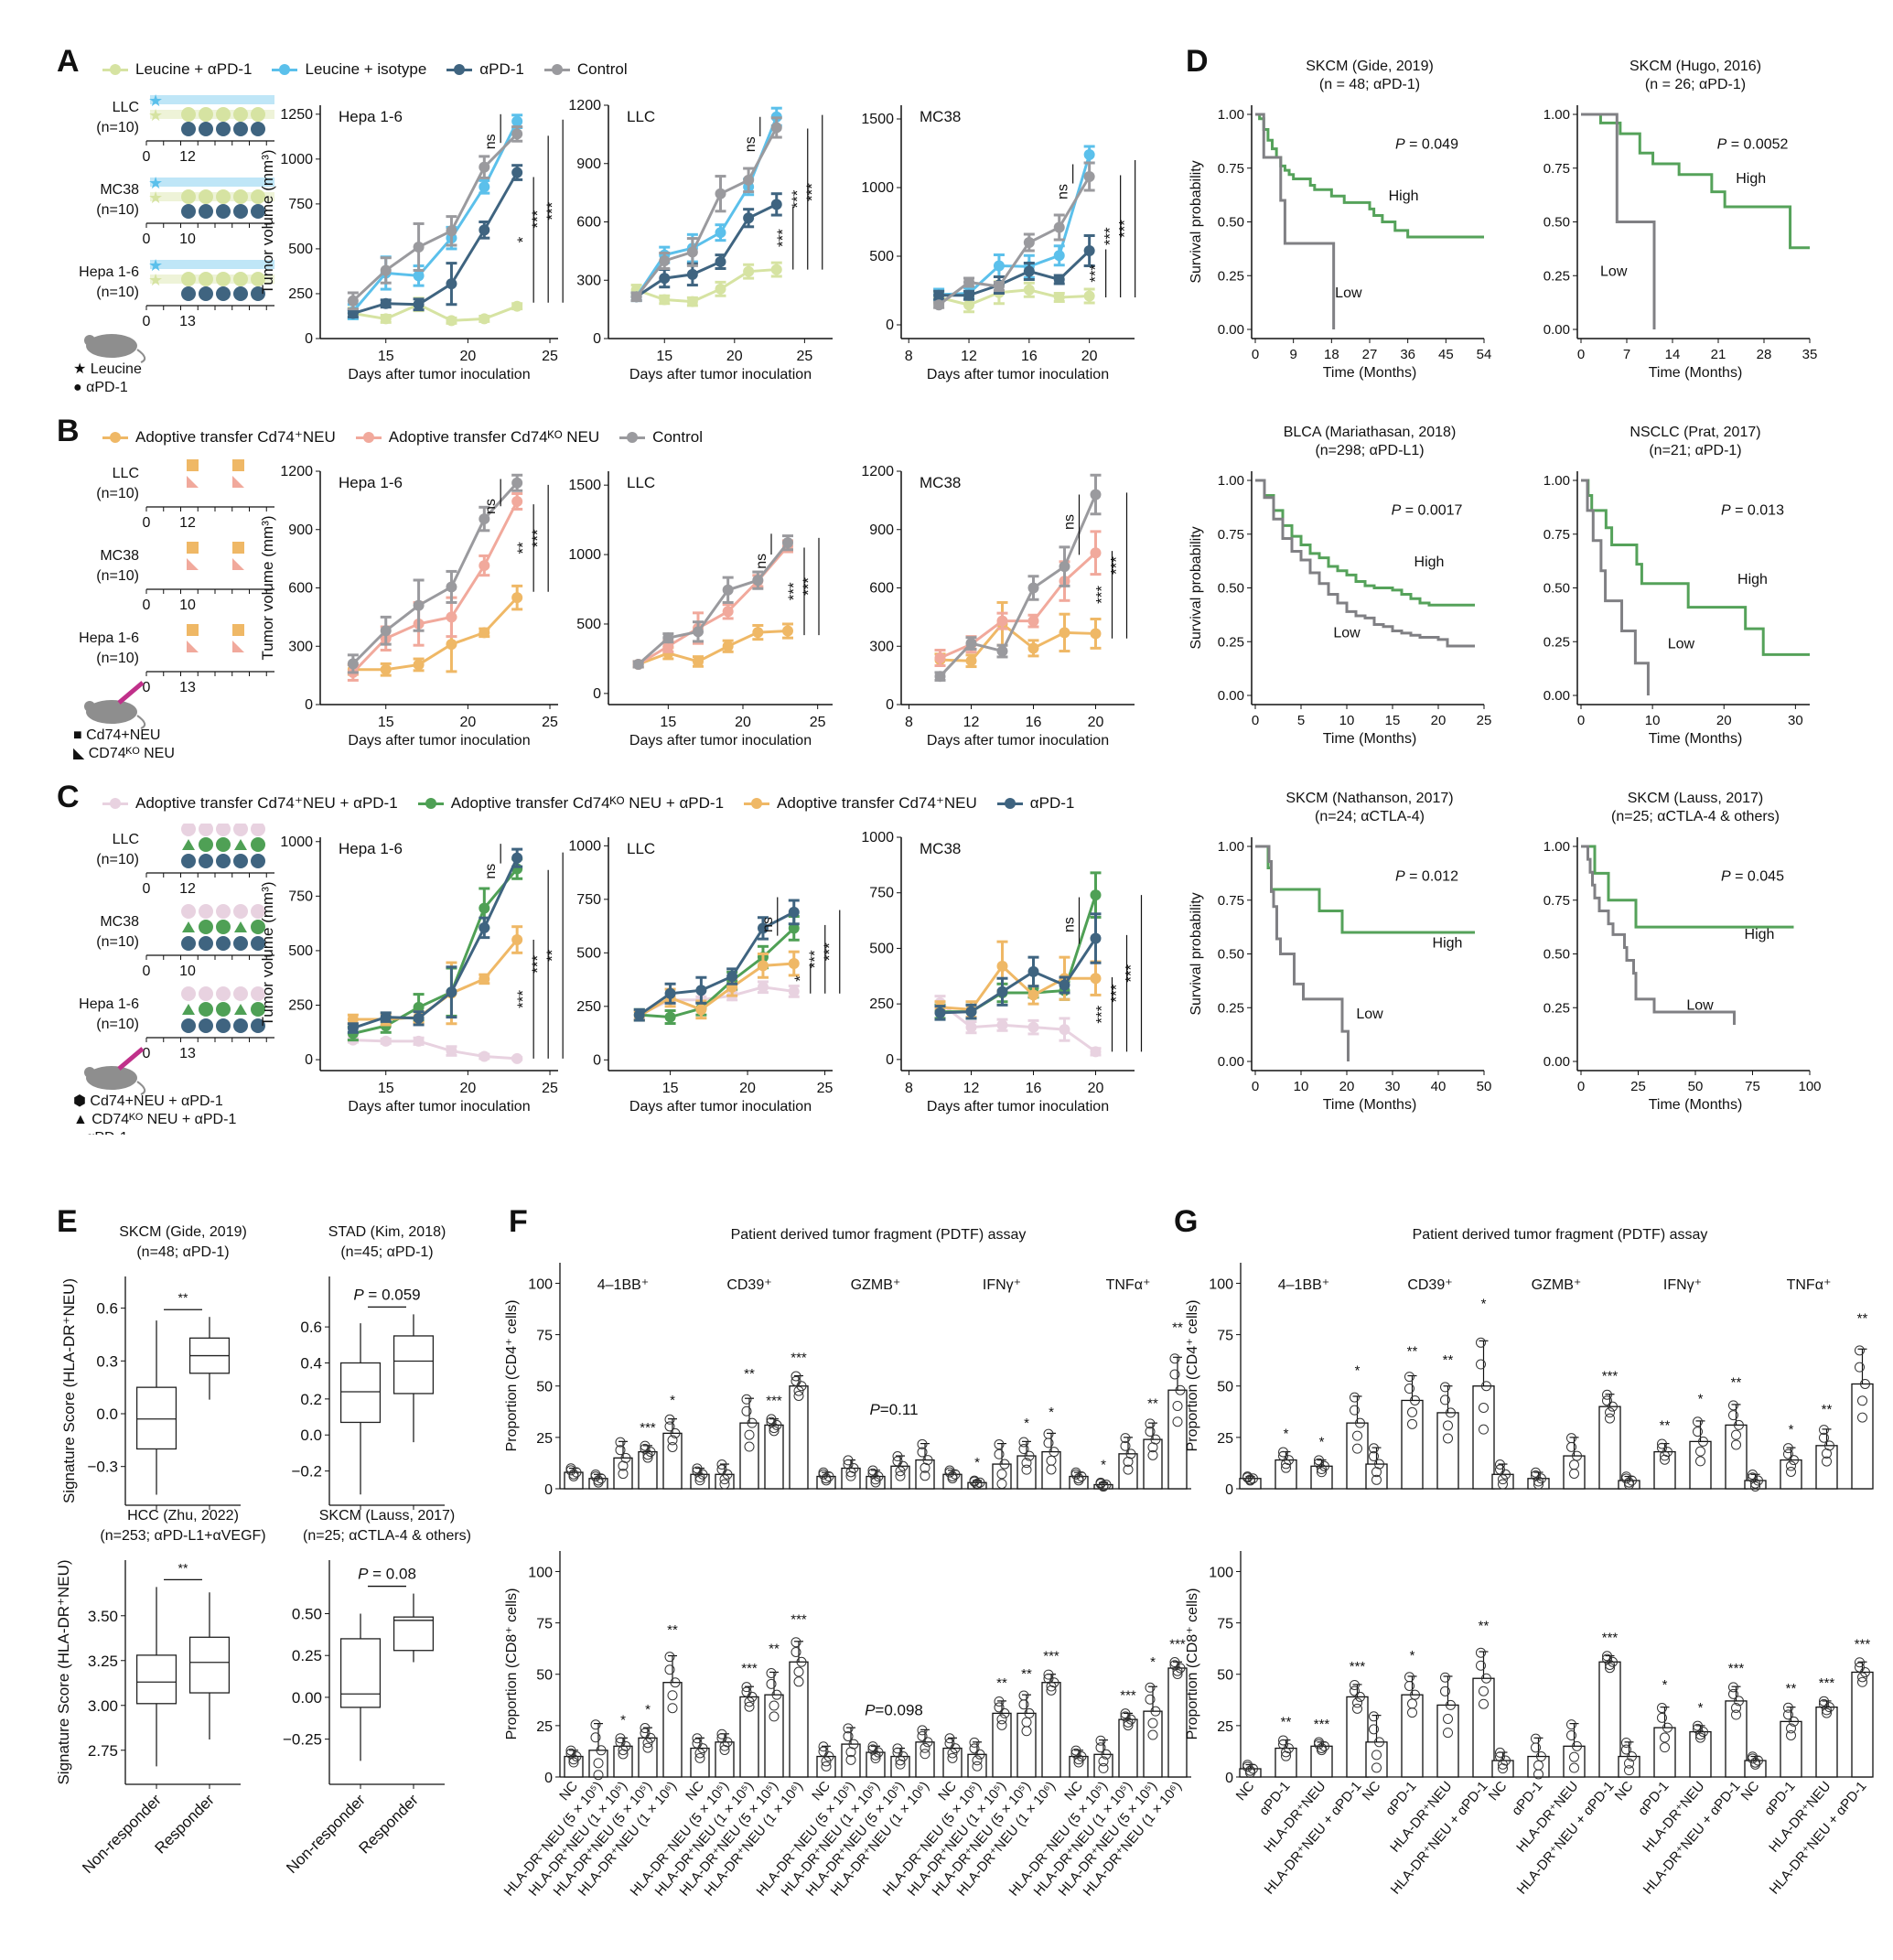 The height and width of the screenshot is (1960, 1893). I want to click on x-tick-label: 25, so click(818, 722).